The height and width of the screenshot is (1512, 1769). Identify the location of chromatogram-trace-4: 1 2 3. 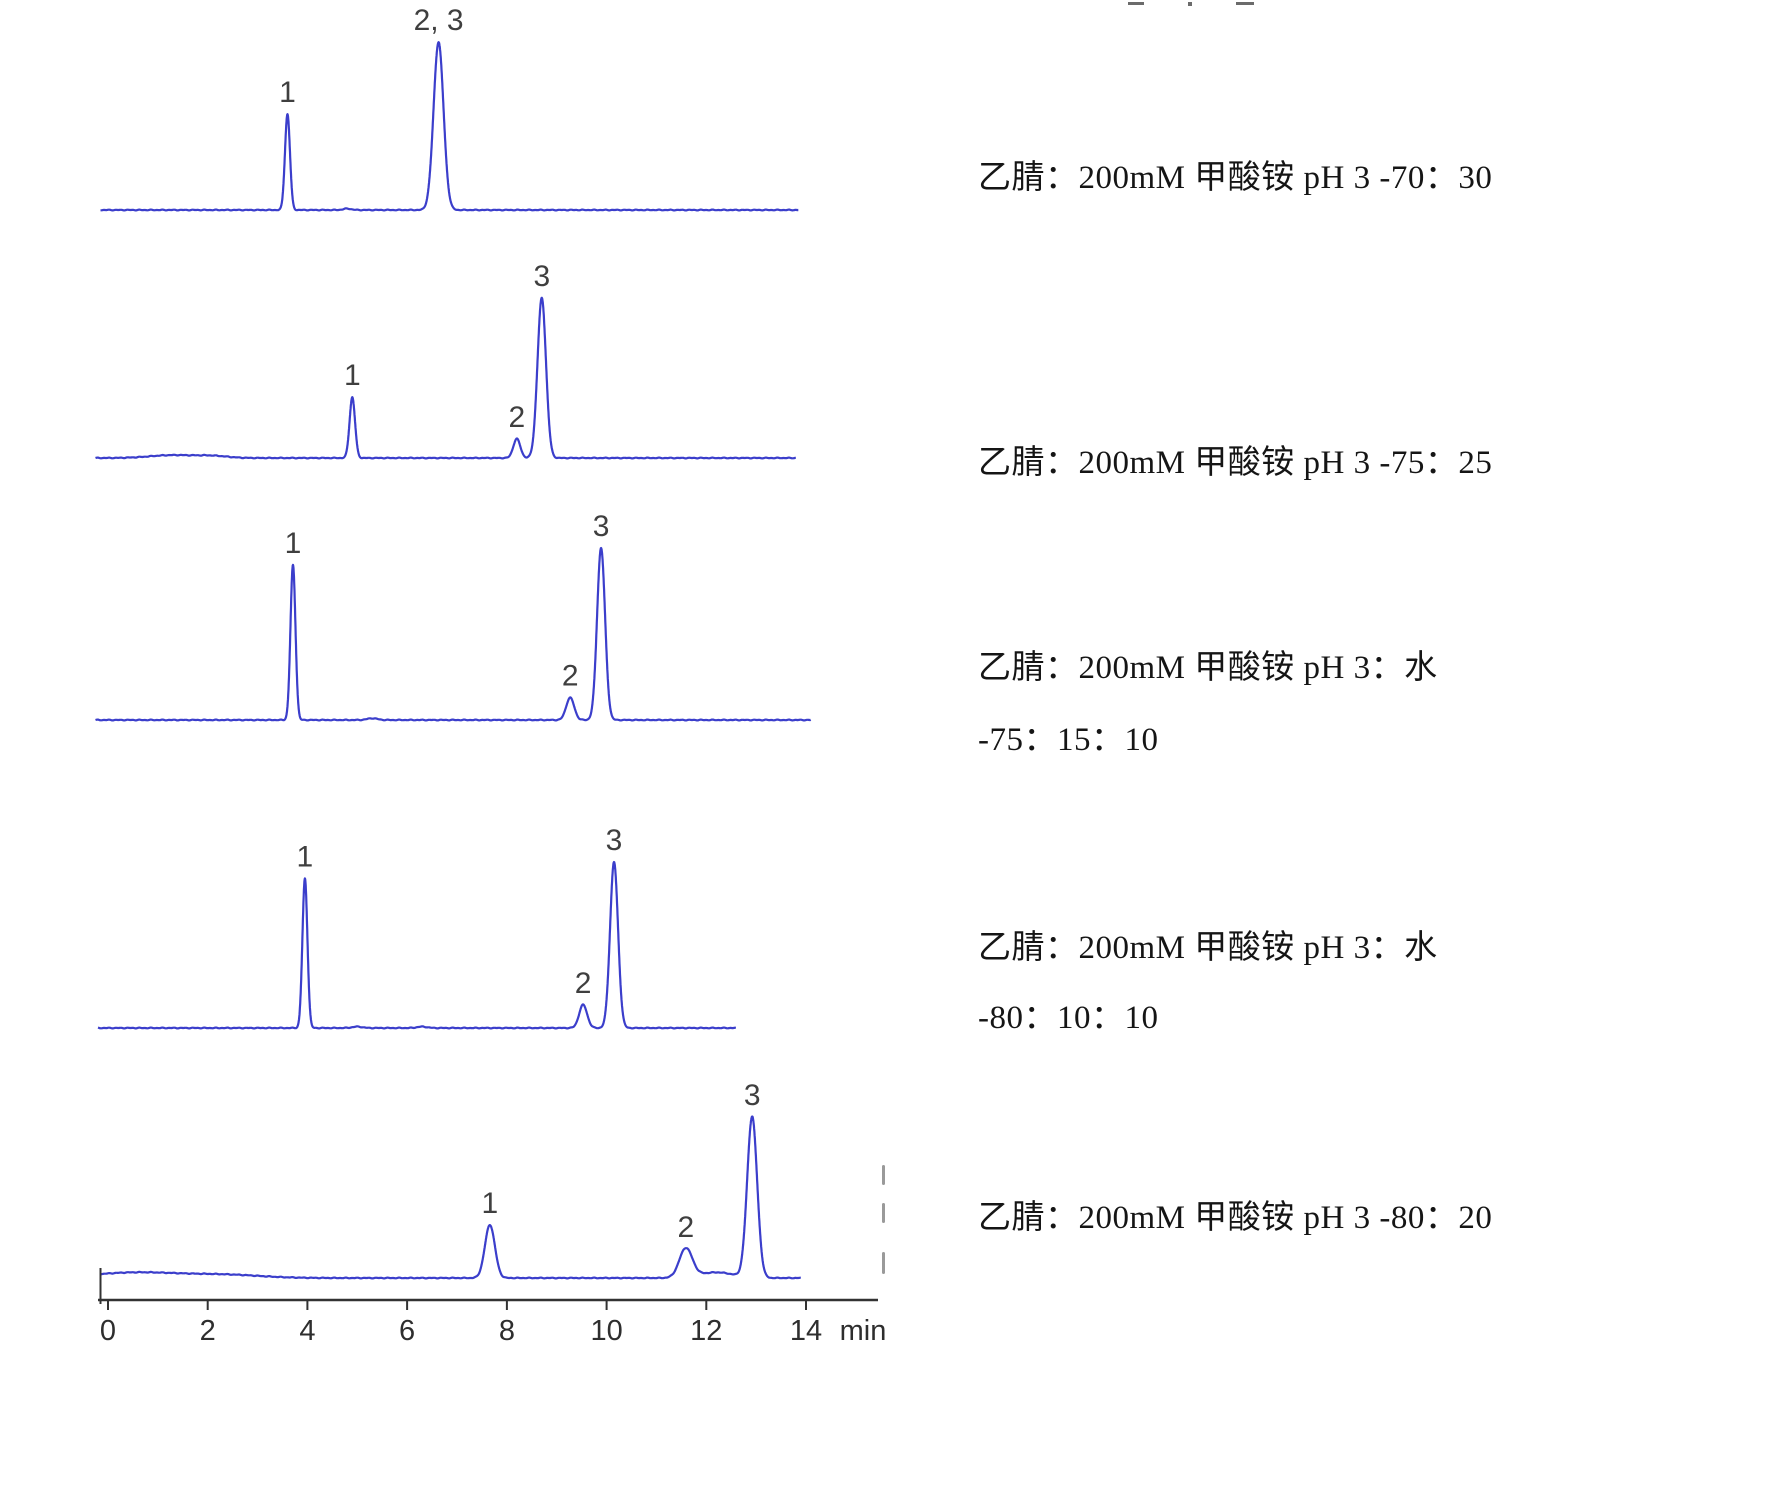
(417, 927).